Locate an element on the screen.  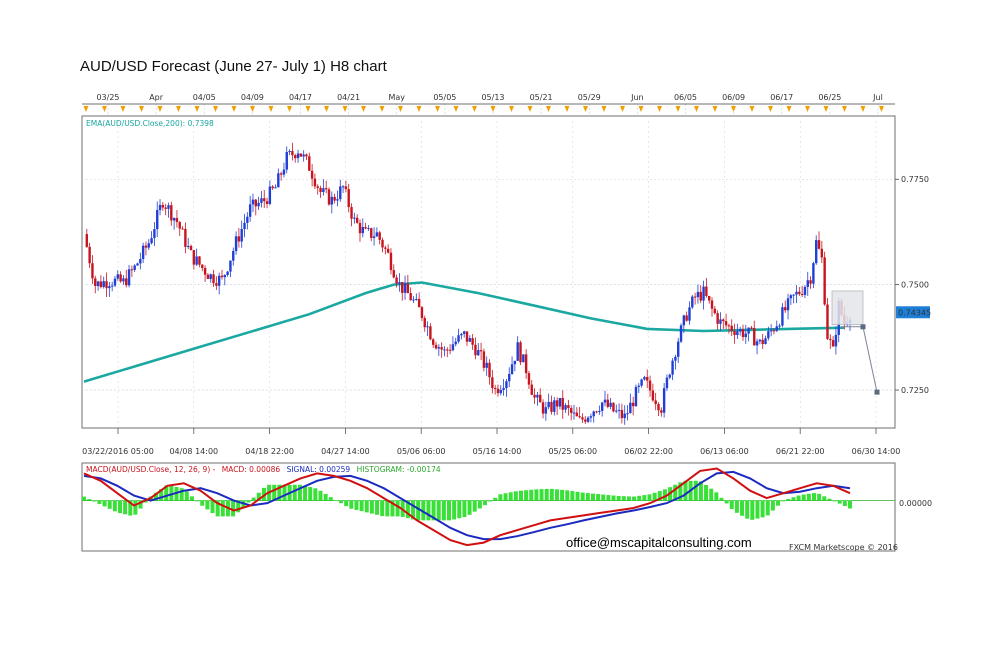
last-price-label: 0.74345 is located at coordinates (914, 312).